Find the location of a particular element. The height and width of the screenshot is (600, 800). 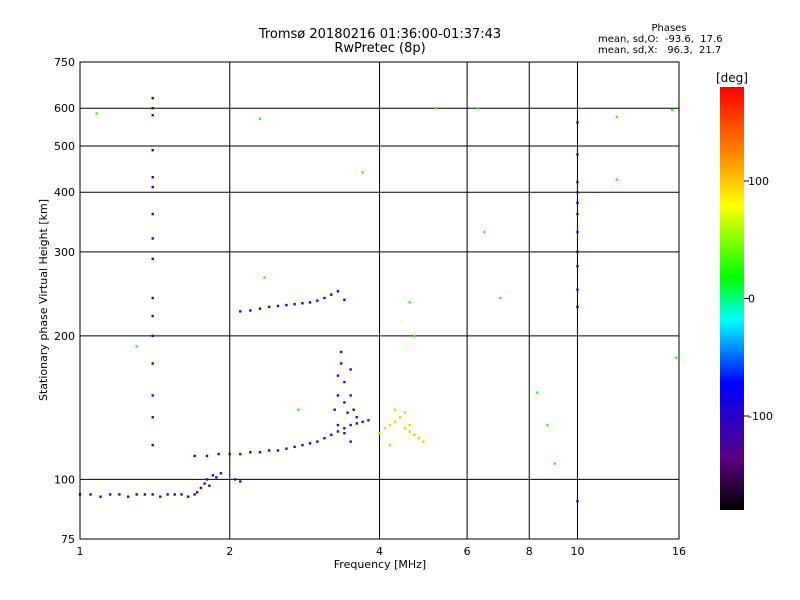

x-tick-label: 6 is located at coordinates (467, 551).